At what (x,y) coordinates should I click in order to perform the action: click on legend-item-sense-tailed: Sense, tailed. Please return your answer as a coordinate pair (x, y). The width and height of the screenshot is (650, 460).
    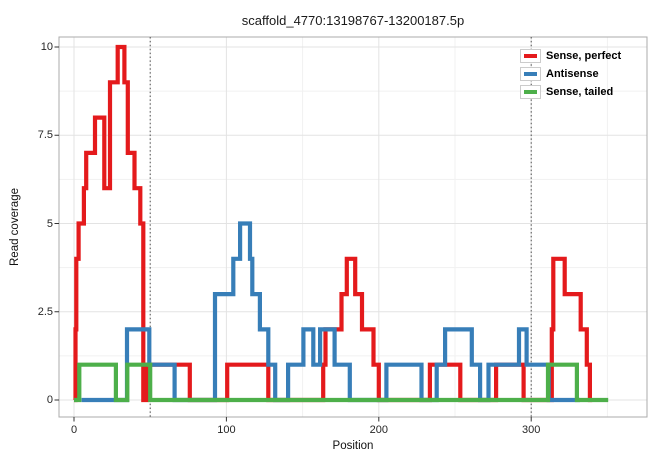
    Looking at the image, I should click on (570, 92).